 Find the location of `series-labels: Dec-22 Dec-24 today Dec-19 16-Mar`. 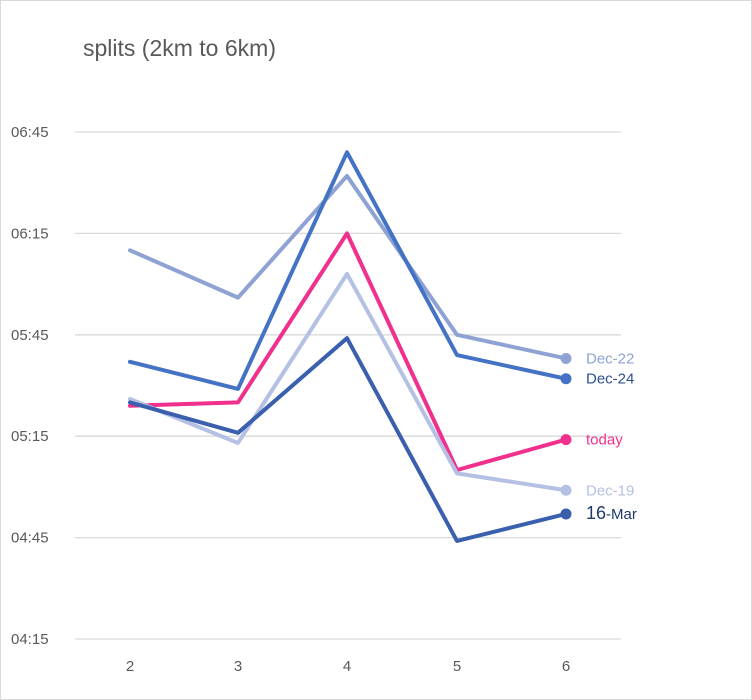

series-labels: Dec-22 Dec-24 today Dec-19 16-Mar is located at coordinates (611, 436).